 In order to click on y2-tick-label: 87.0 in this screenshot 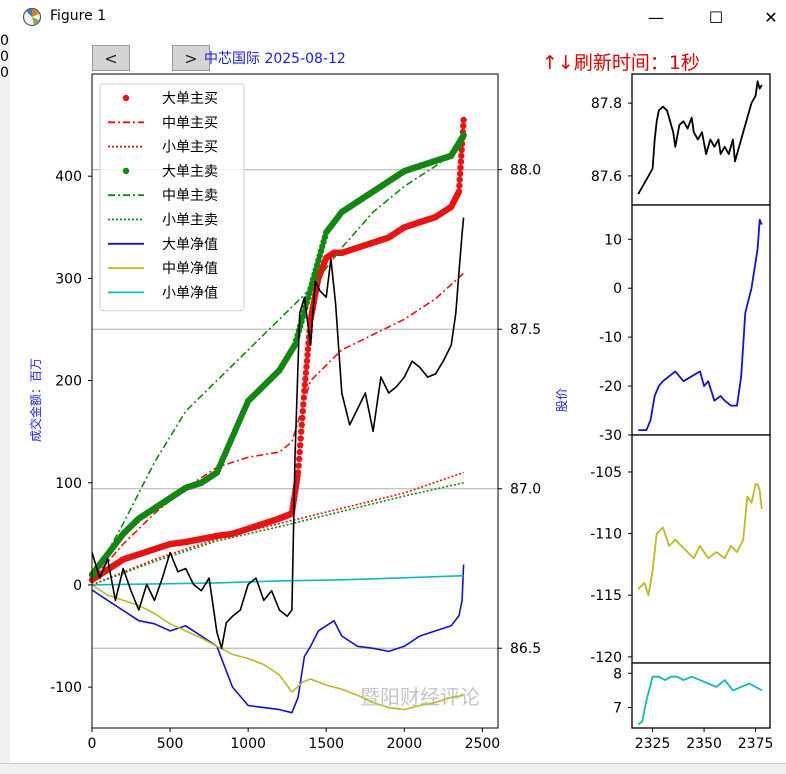, I will do `click(525, 490)`.